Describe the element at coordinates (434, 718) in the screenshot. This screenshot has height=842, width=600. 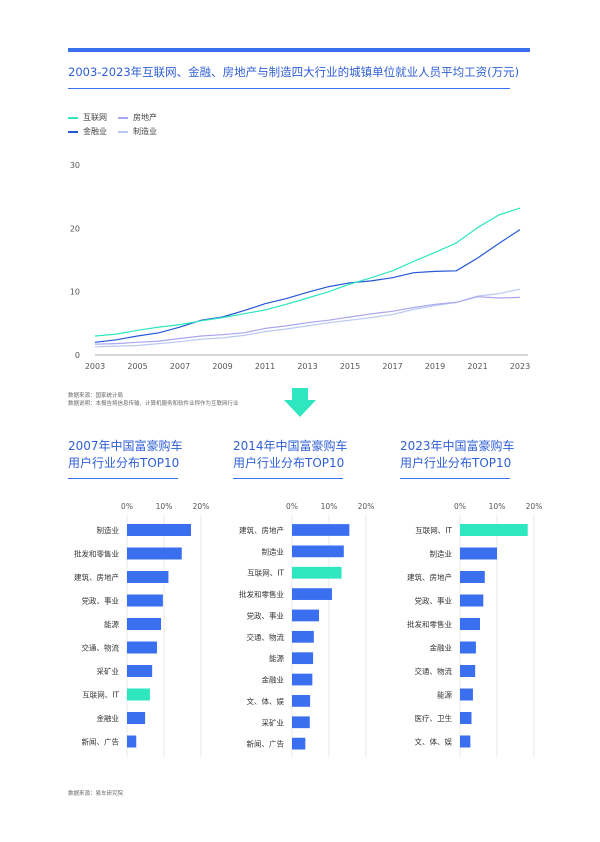
I see `bar-category-label: 医疗、卫生` at that location.